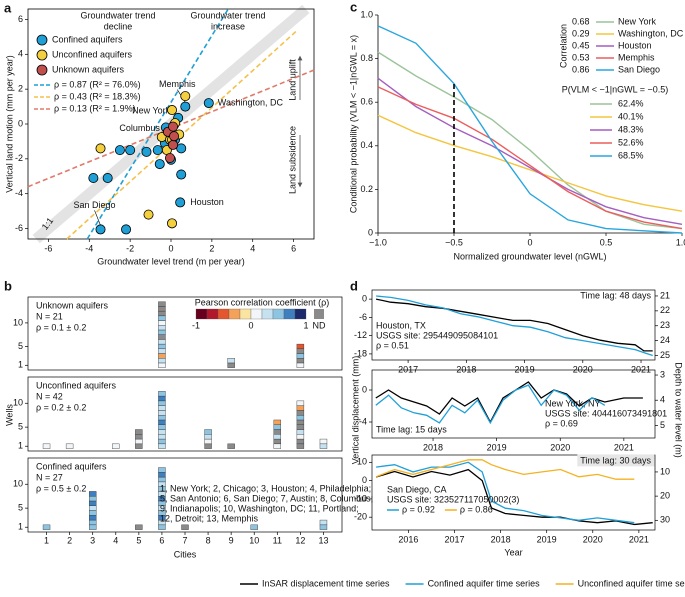  Describe the element at coordinates (366, 14) in the screenshot. I see `y-tick-label: 1.0` at that location.